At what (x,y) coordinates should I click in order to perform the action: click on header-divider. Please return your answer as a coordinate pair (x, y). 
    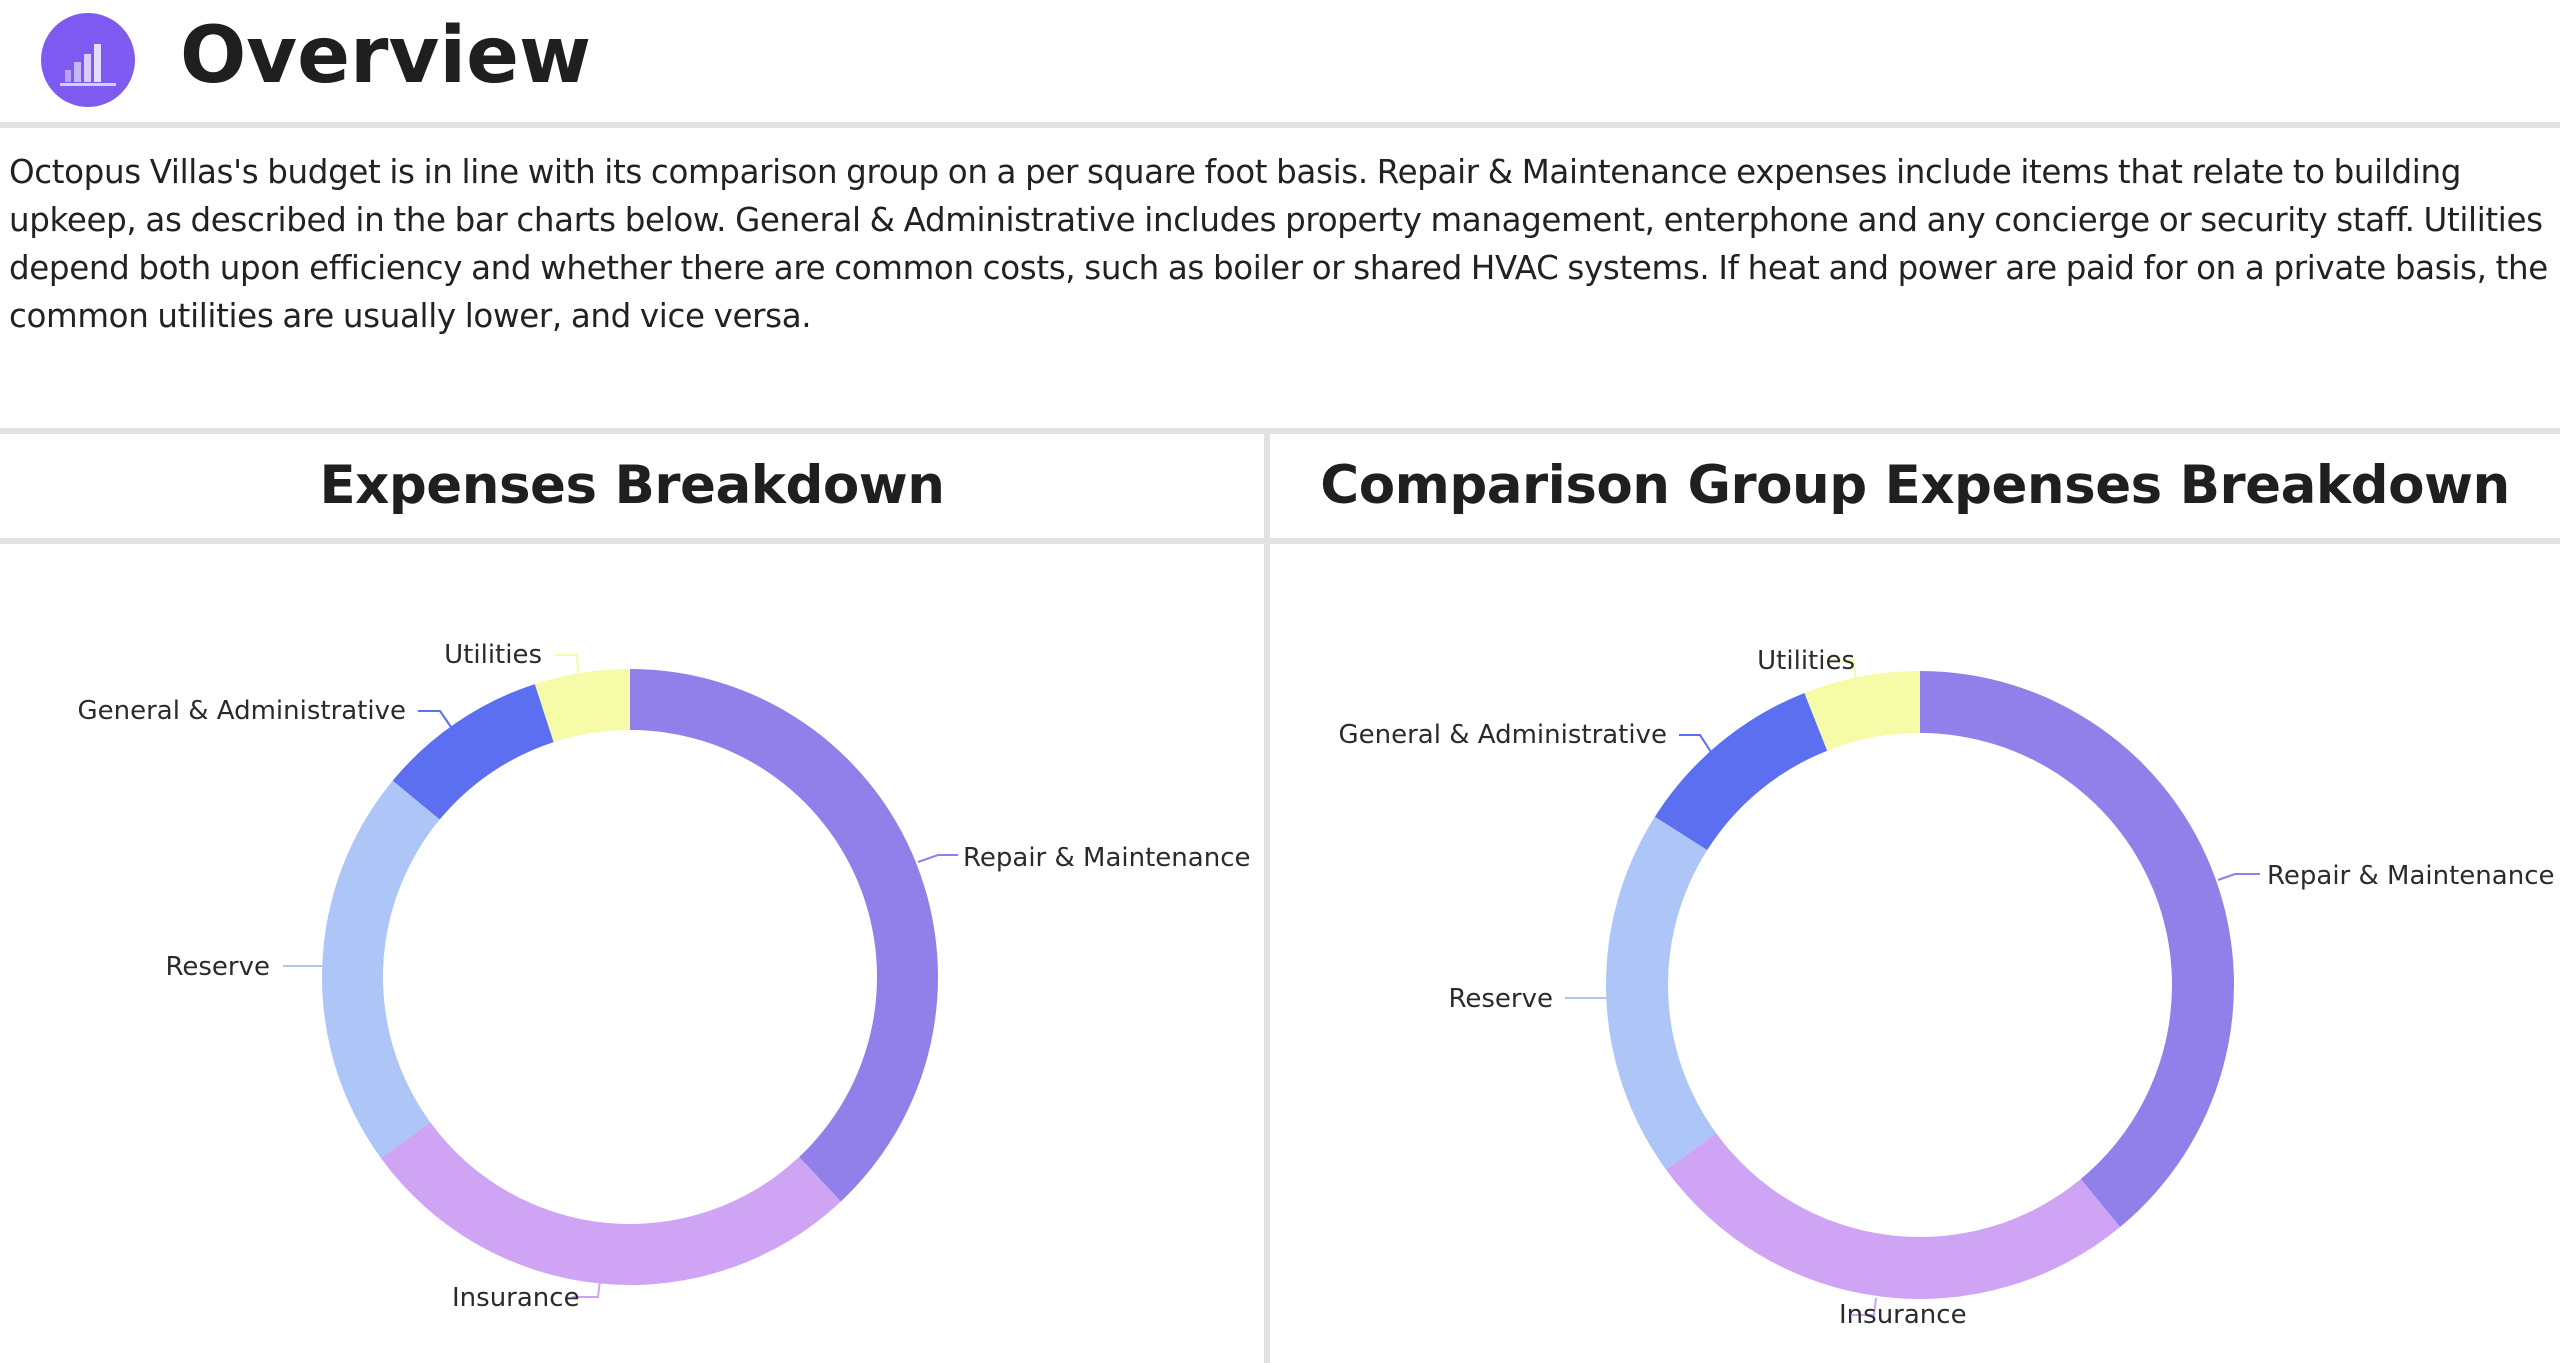
    Looking at the image, I should click on (1280, 125).